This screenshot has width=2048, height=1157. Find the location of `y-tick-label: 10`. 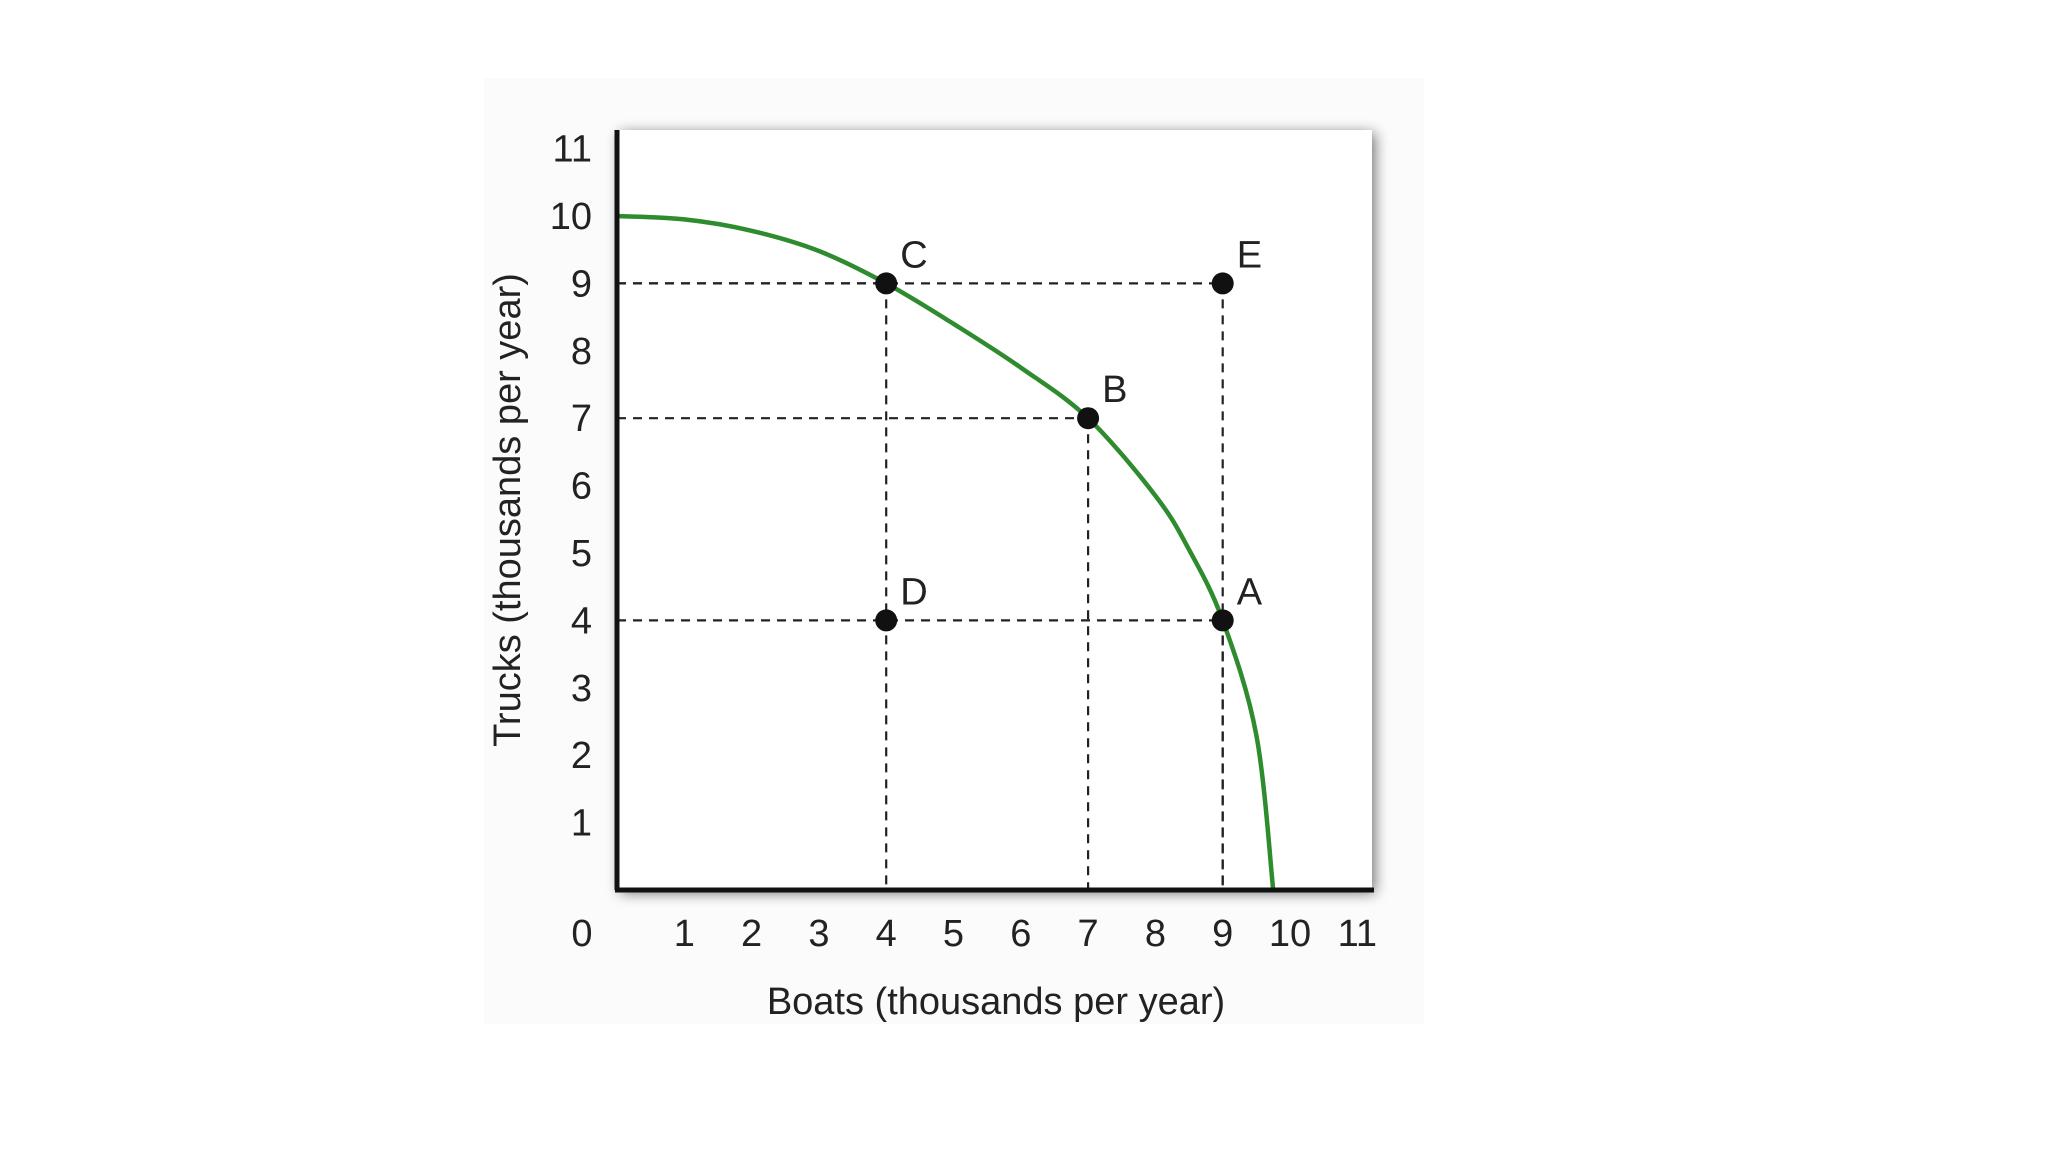

y-tick-label: 10 is located at coordinates (571, 217).